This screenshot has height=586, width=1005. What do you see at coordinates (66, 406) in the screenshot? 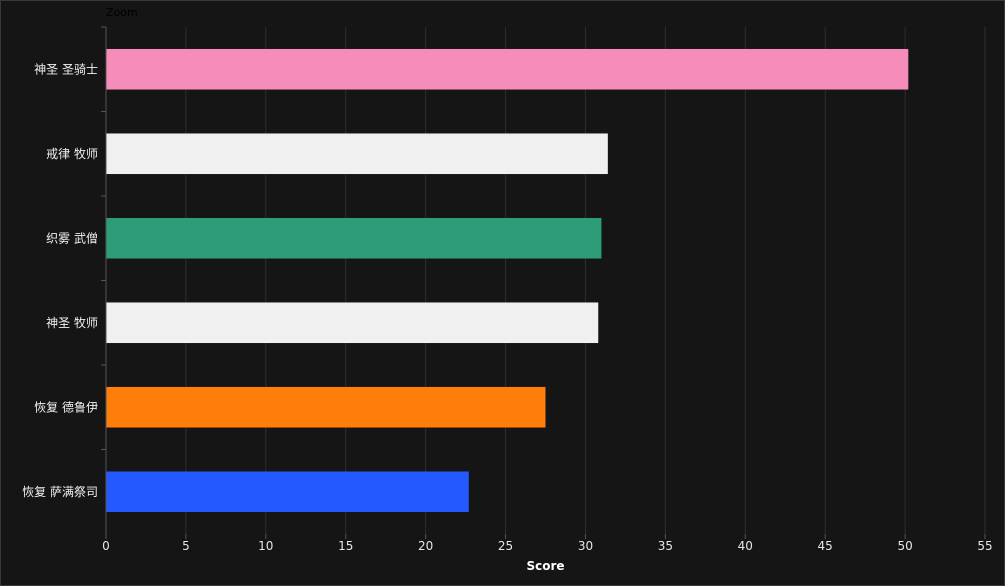
I see `category-label: 恢复 德鲁伊` at bounding box center [66, 406].